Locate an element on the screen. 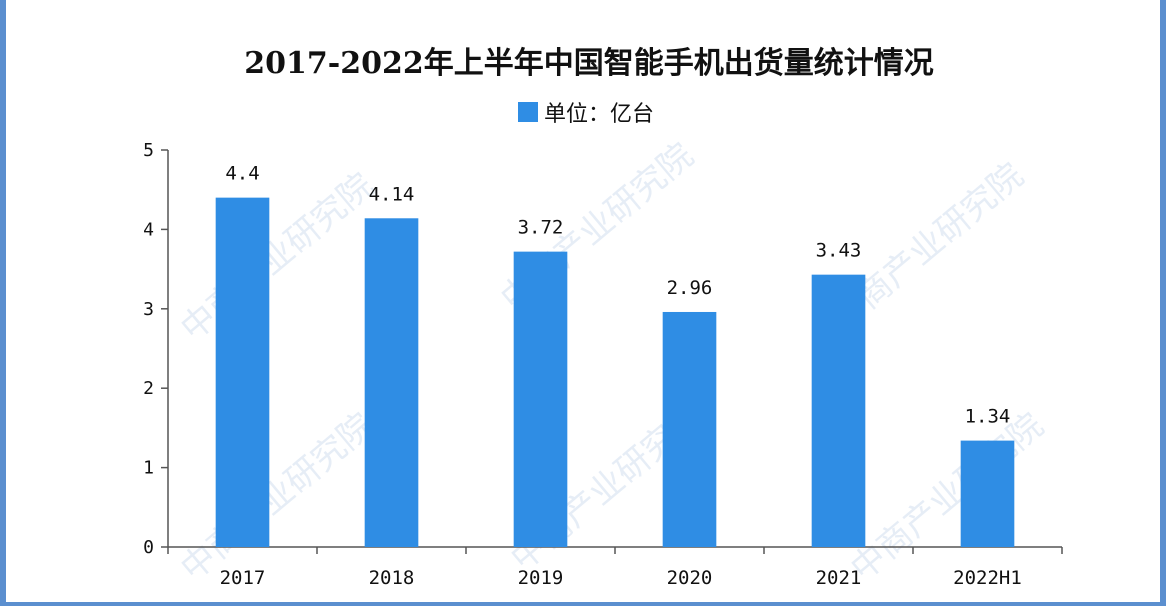  x-category-label: 2017 is located at coordinates (243, 578).